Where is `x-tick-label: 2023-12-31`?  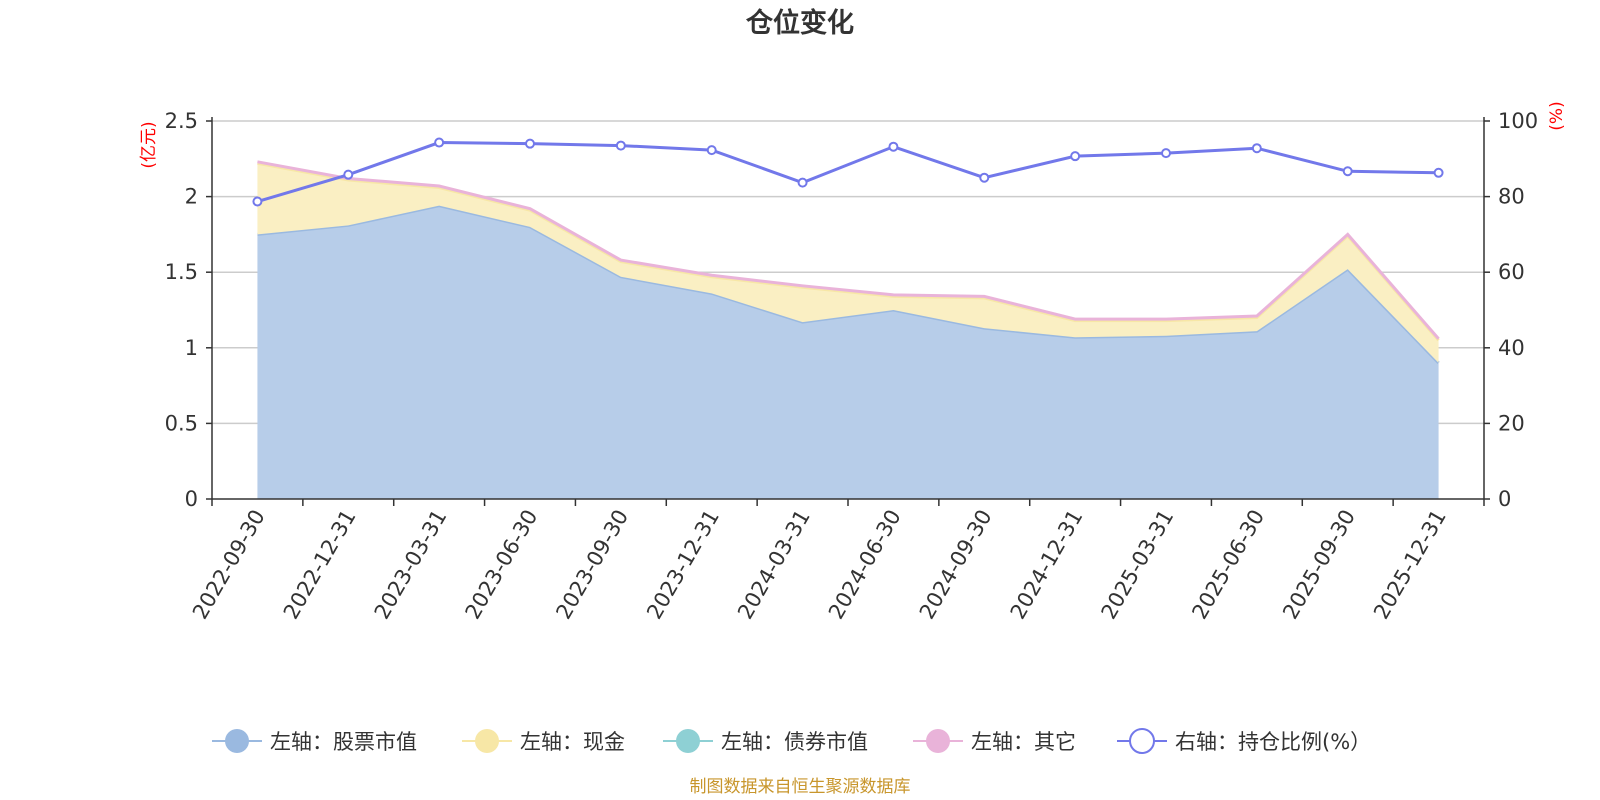
x-tick-label: 2023-12-31 is located at coordinates (683, 565).